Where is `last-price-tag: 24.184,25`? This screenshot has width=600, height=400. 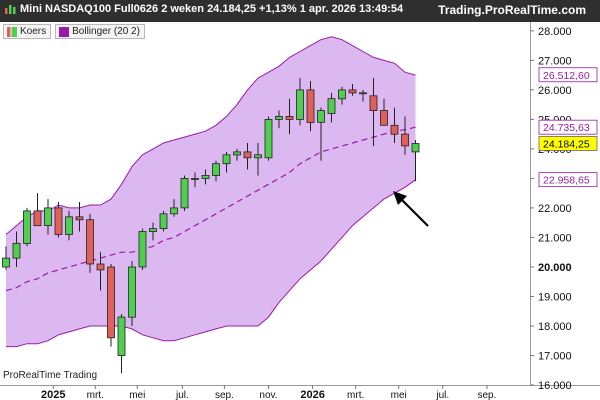
last-price-tag: 24.184,25 is located at coordinates (568, 143).